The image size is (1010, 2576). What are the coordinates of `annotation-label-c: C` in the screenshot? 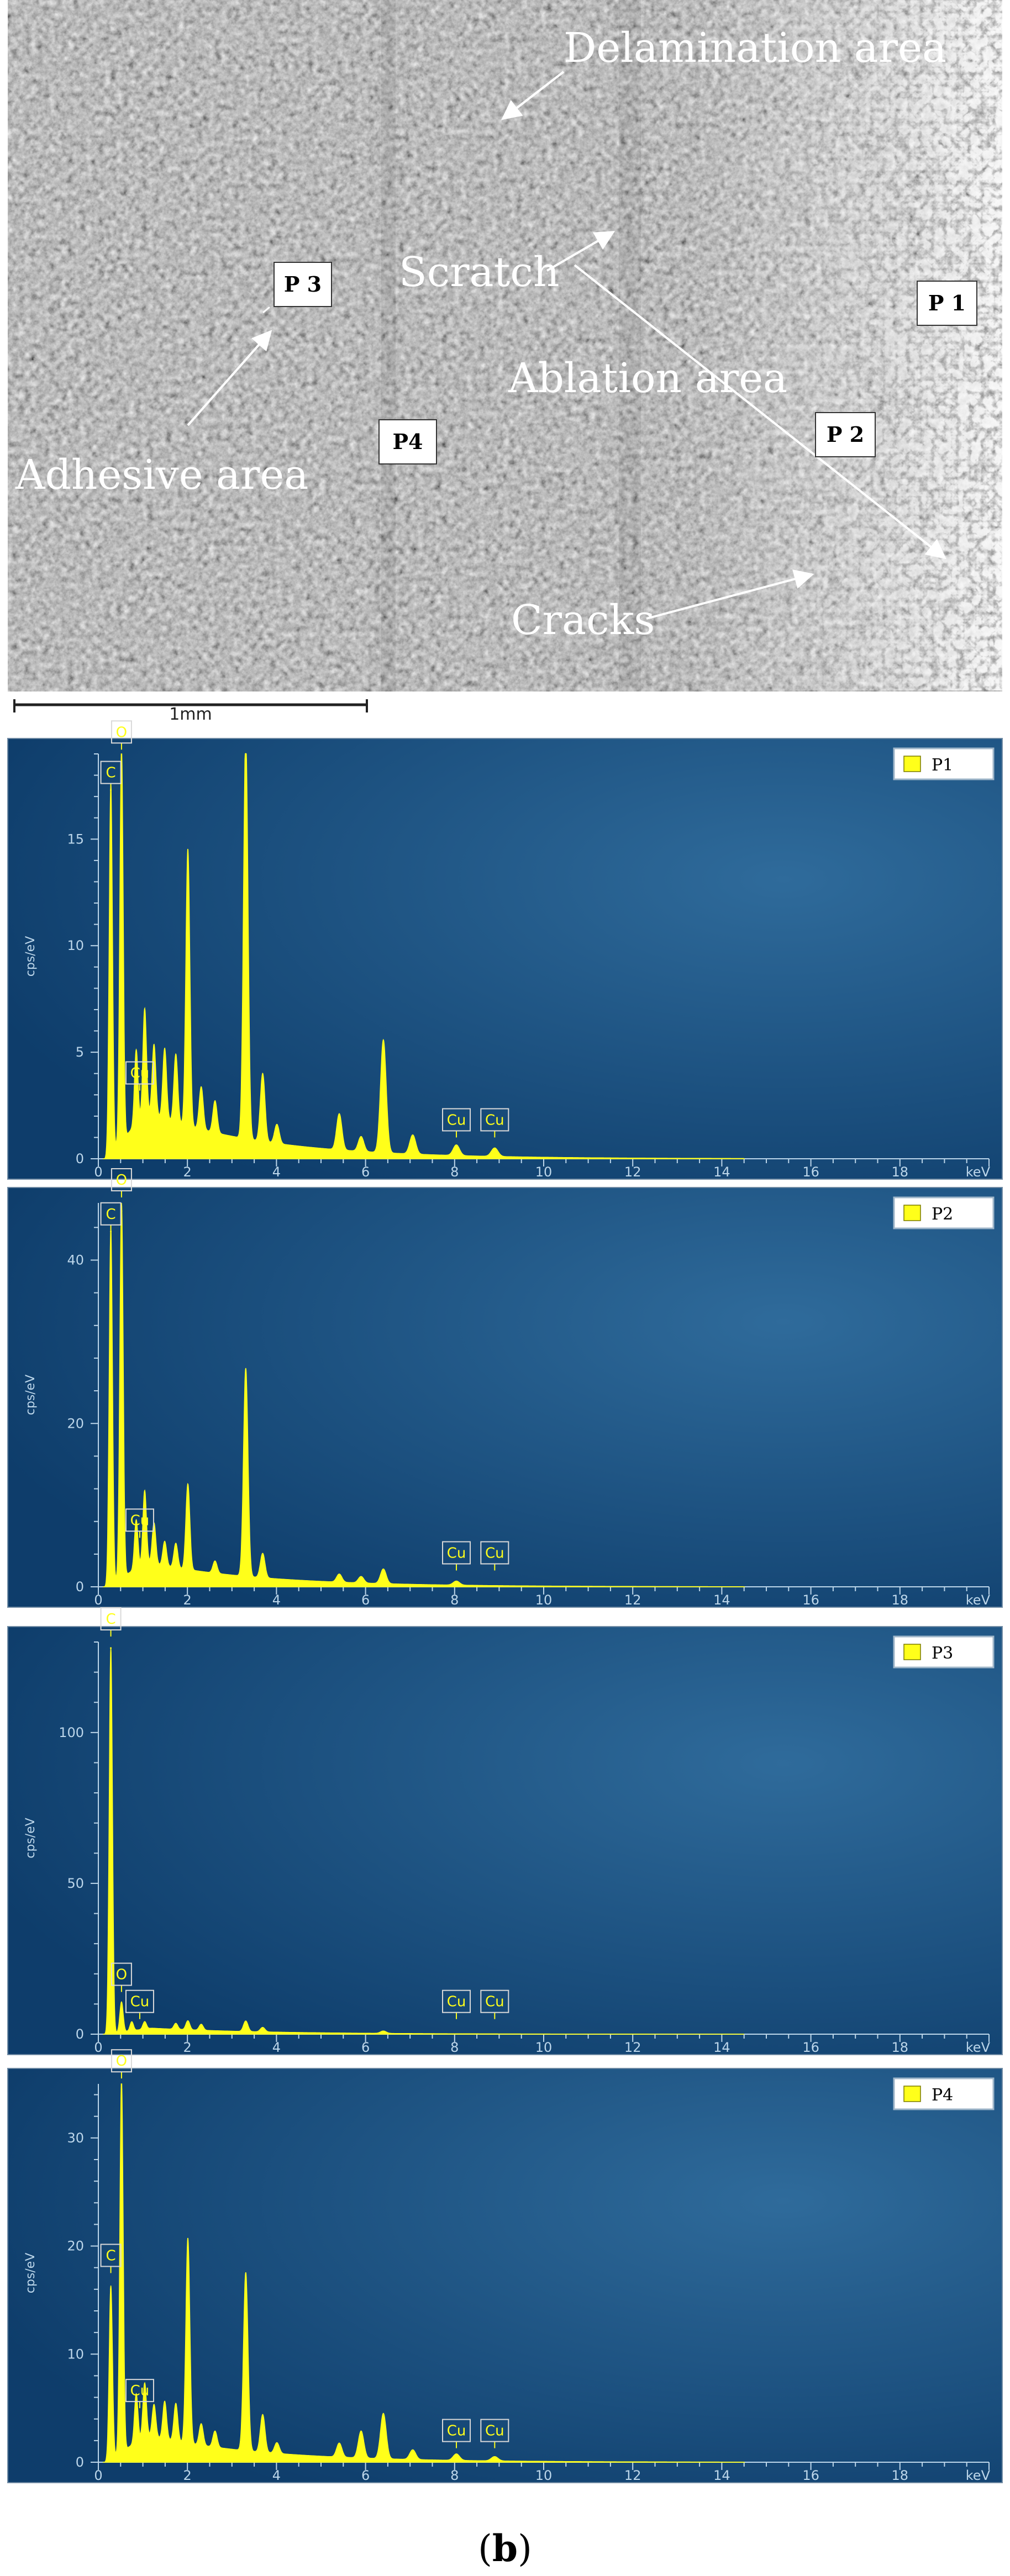 It's located at (110, 1619).